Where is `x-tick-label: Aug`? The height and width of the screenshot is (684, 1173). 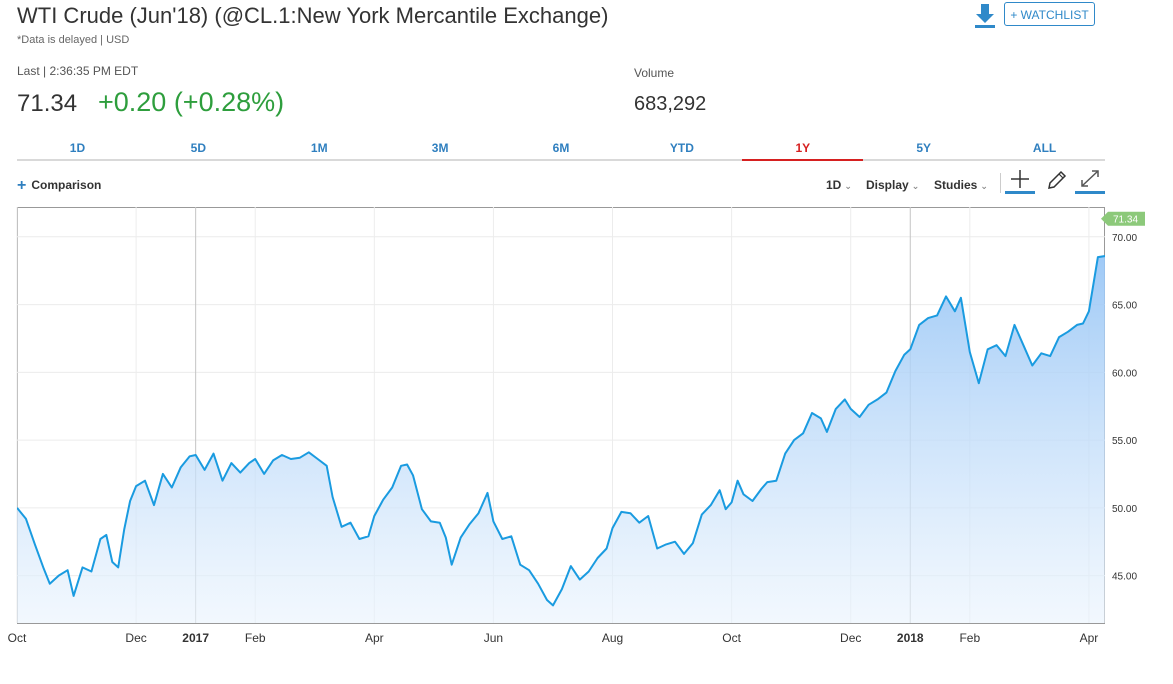
x-tick-label: Aug is located at coordinates (612, 638).